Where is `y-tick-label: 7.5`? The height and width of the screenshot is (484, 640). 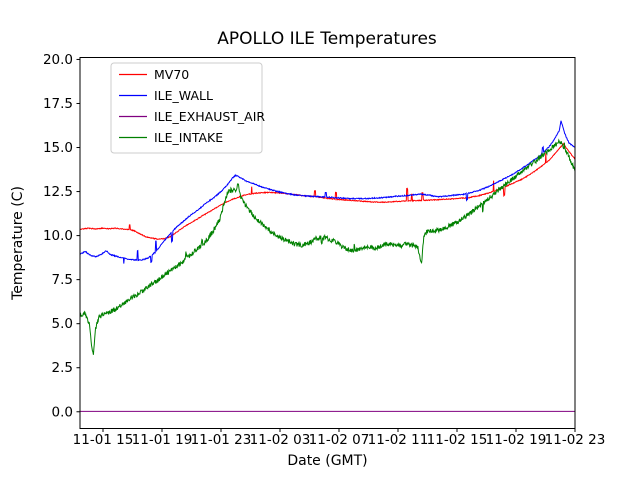
y-tick-label: 7.5 is located at coordinates (62, 280).